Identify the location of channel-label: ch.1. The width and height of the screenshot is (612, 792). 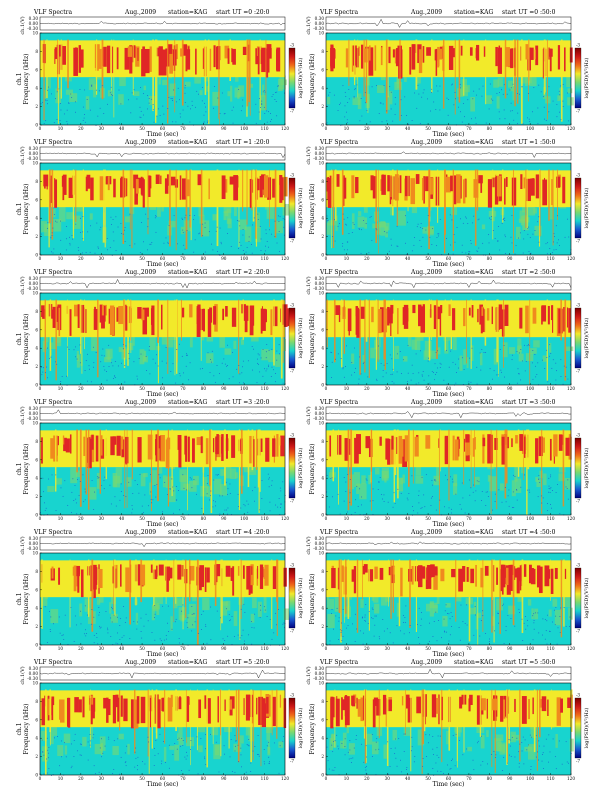
(19, 79).